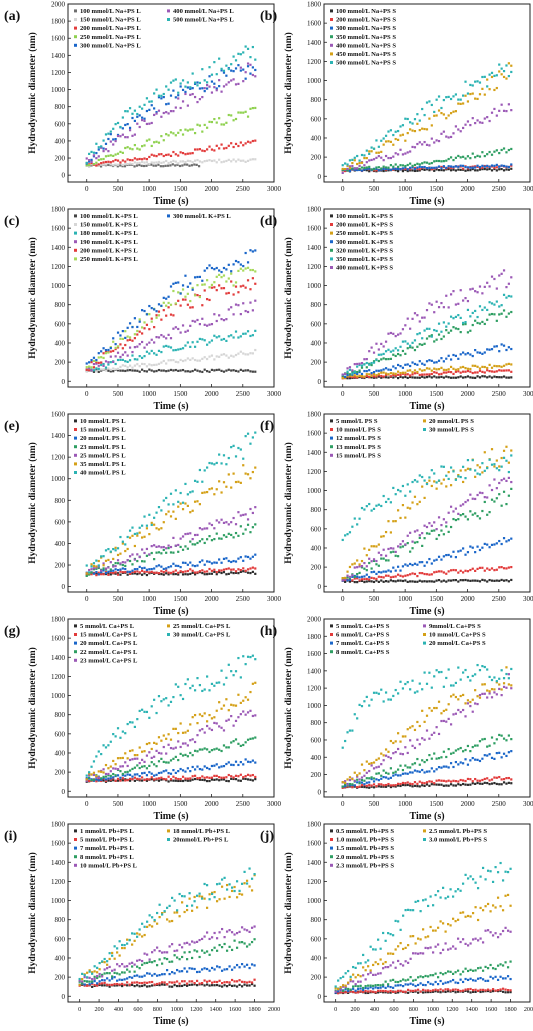 The width and height of the screenshot is (533, 1031). What do you see at coordinates (288, 913) in the screenshot?
I see `y-axis-label: Hydrodynamic diameter (nm)` at bounding box center [288, 913].